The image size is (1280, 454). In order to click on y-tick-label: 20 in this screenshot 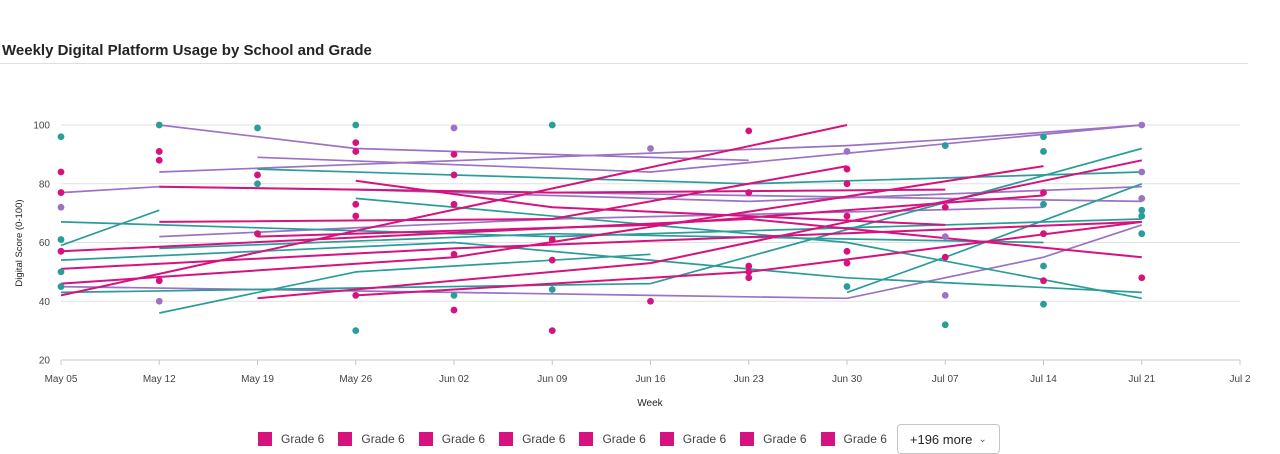, I will do `click(45, 361)`.